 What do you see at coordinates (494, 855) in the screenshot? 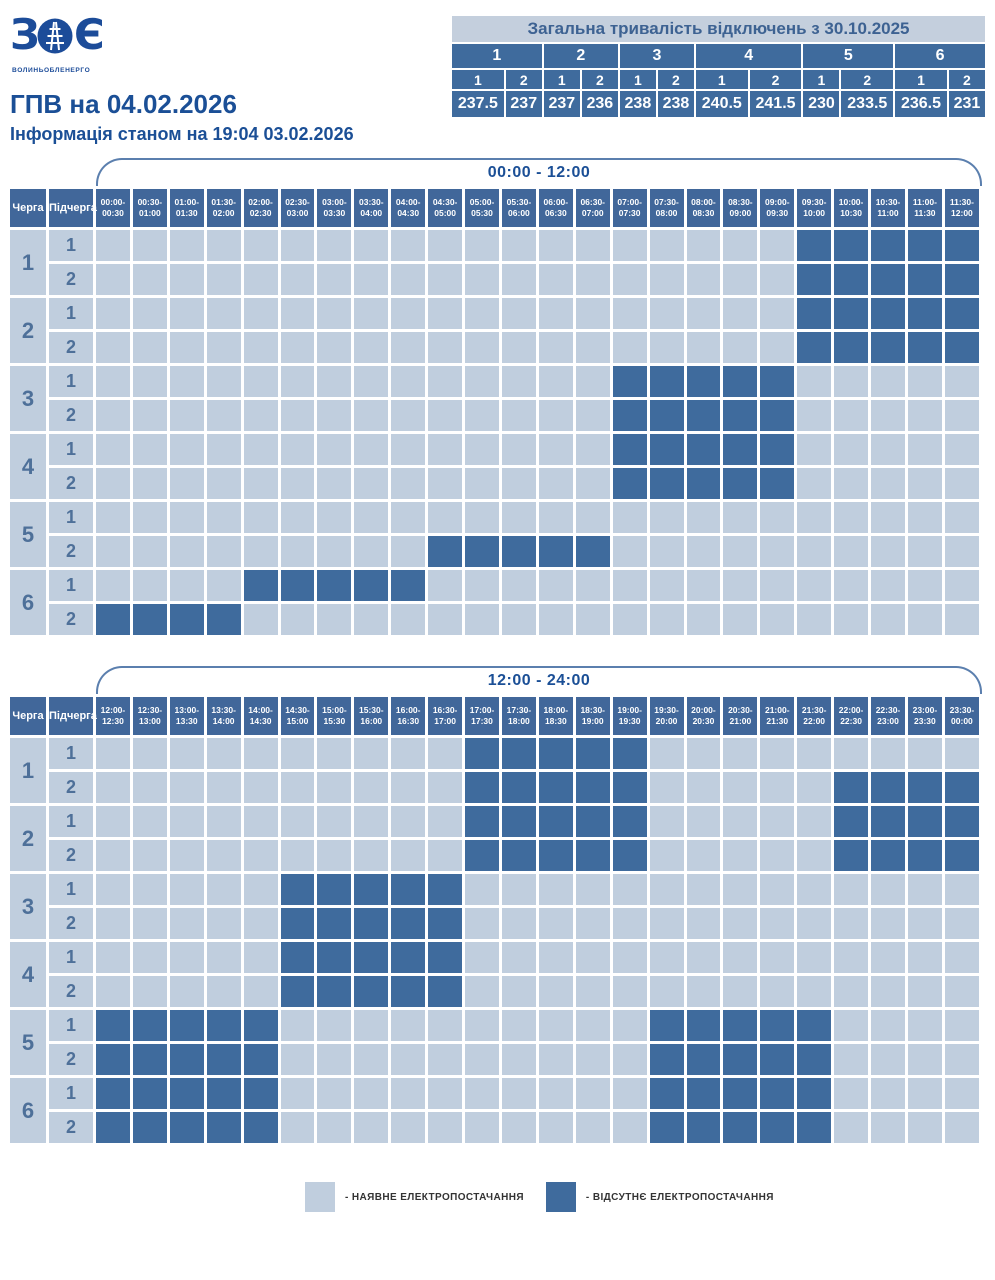
I see `schedule-row: 2` at bounding box center [494, 855].